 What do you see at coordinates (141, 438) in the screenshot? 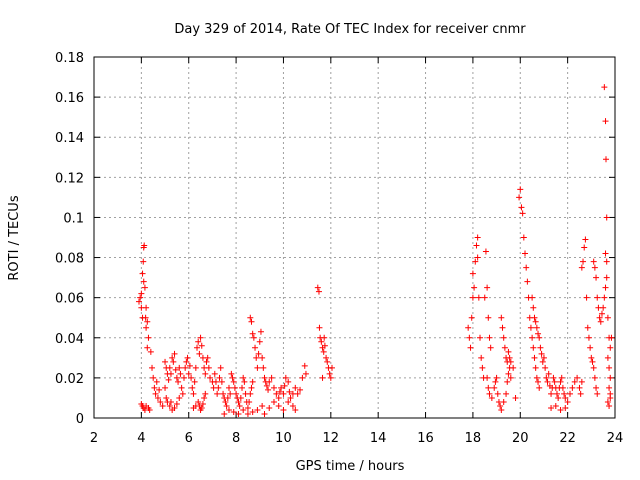
I see `x-tick-label: 4` at bounding box center [141, 438].